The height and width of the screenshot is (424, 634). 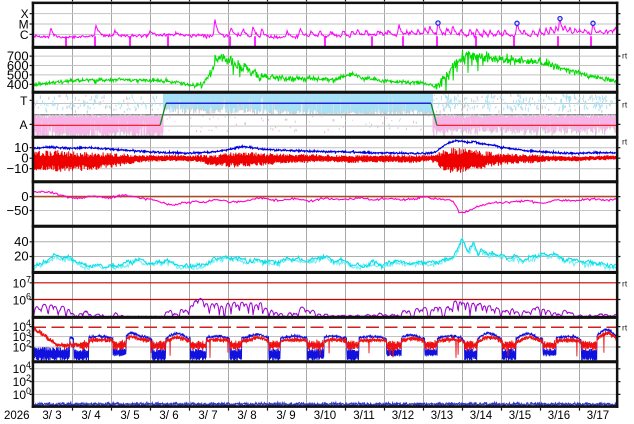 What do you see at coordinates (559, 416) in the screenshot?
I see `svg-text: 3/16` at bounding box center [559, 416].